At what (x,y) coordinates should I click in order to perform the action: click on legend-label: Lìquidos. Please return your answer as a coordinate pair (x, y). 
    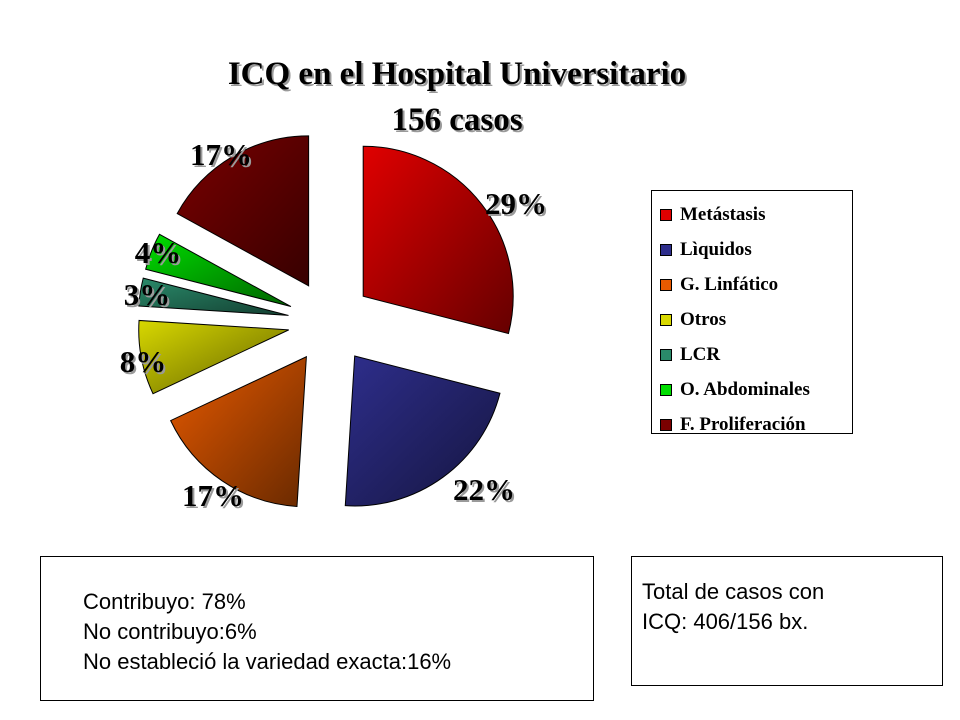
    Looking at the image, I should click on (716, 249).